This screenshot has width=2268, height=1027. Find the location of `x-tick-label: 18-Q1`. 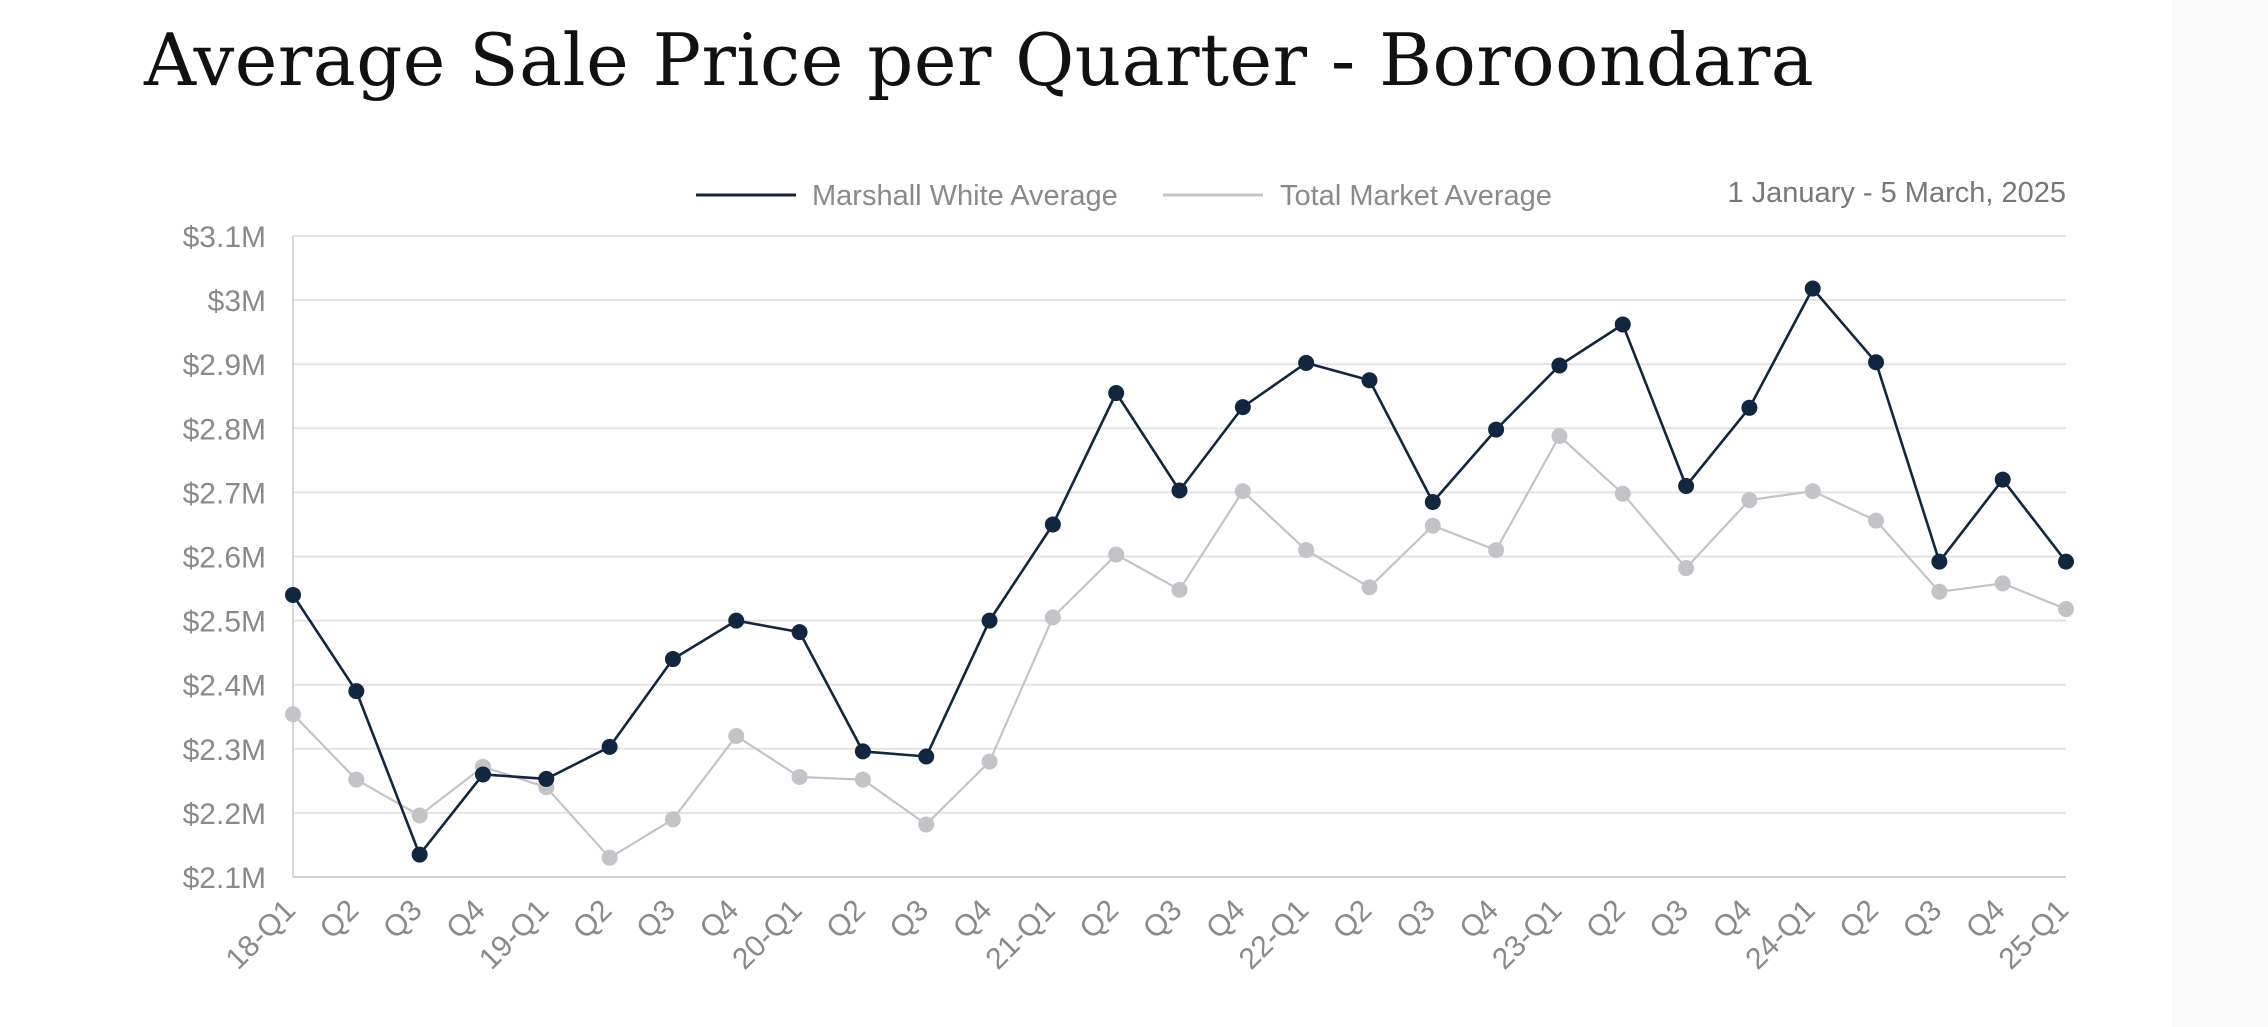

x-tick-label: 18-Q1 is located at coordinates (261, 935).